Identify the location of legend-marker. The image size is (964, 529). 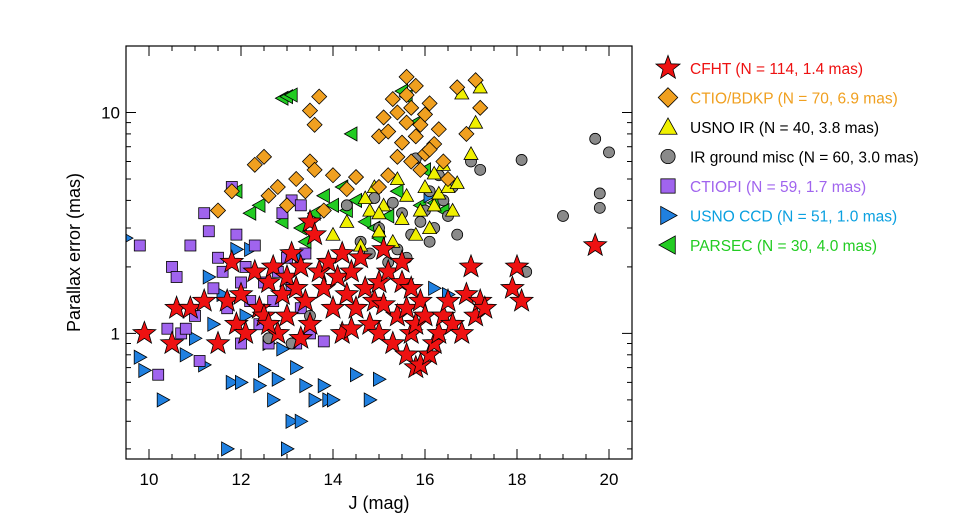
(668, 156).